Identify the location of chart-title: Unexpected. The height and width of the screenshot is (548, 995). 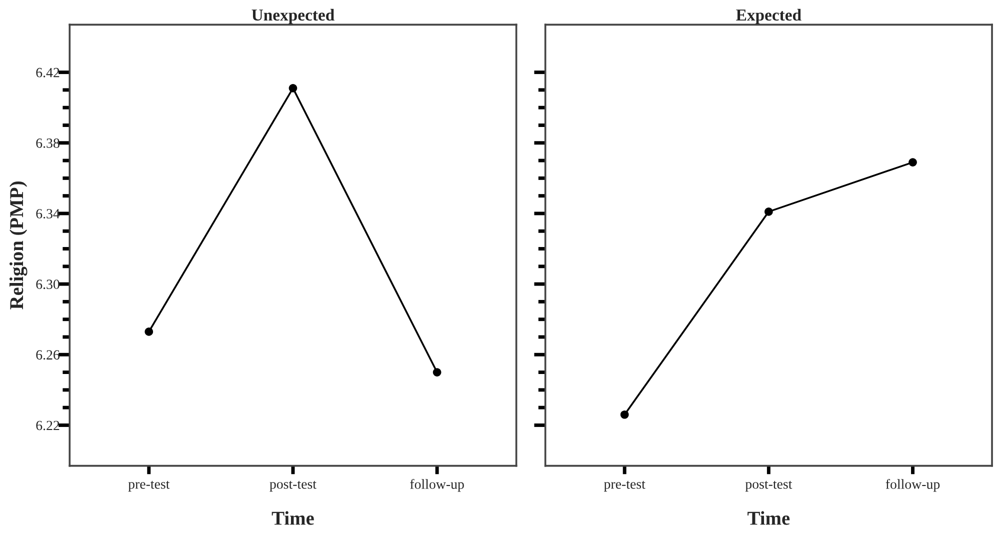
(293, 16).